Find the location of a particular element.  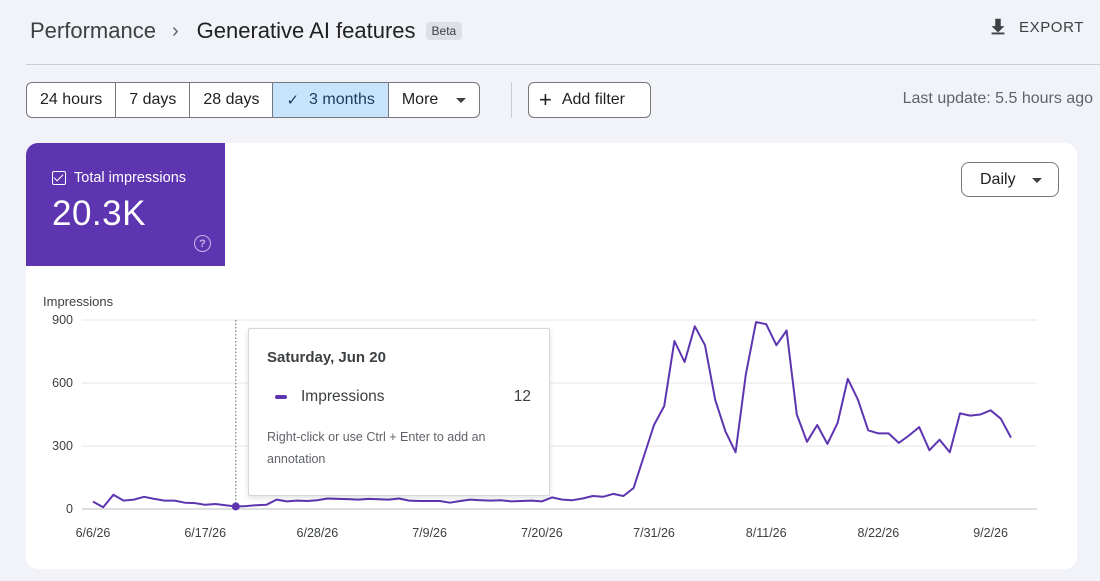

metric-value: 20.3K is located at coordinates (99, 213).